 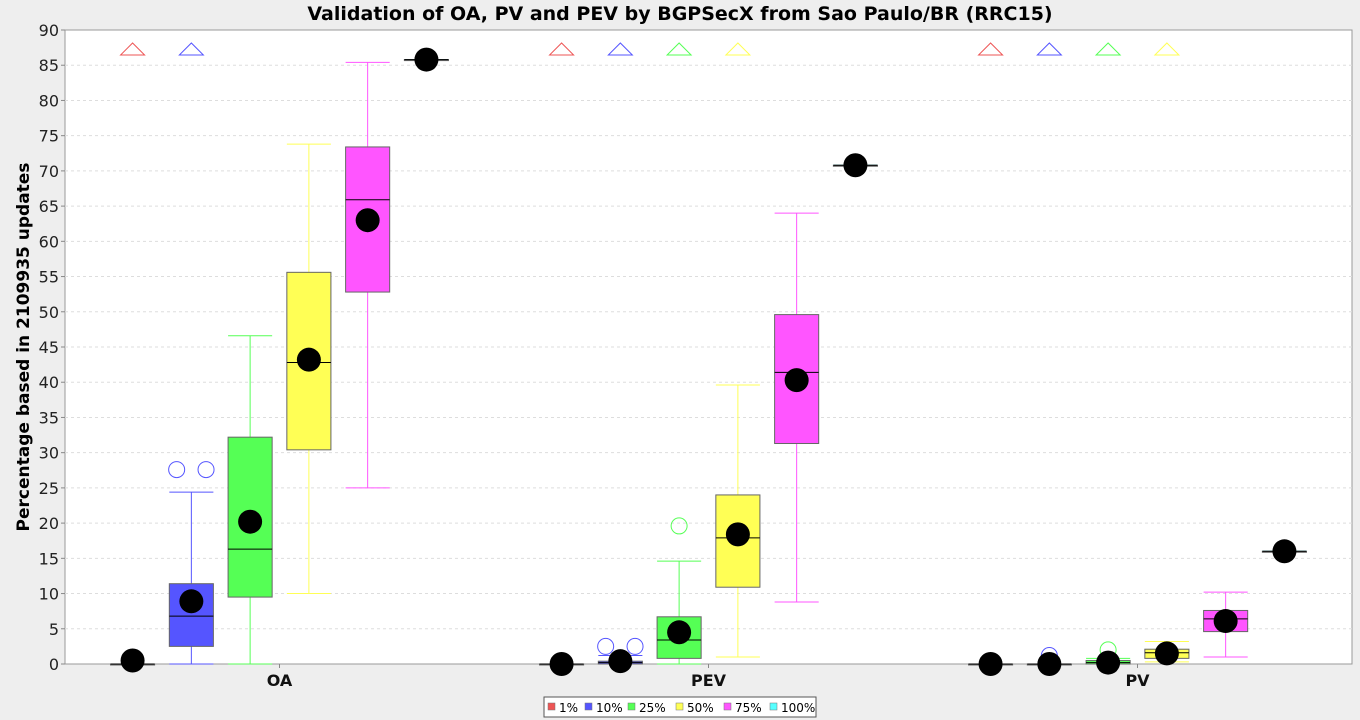 What do you see at coordinates (797, 407) in the screenshot?
I see `box-75pct-PEV` at bounding box center [797, 407].